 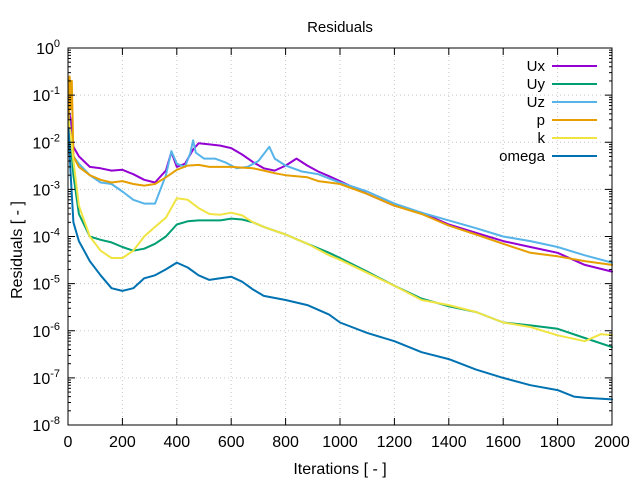 I want to click on y-tick-label: 10⁻⁵, so click(x=46, y=284).